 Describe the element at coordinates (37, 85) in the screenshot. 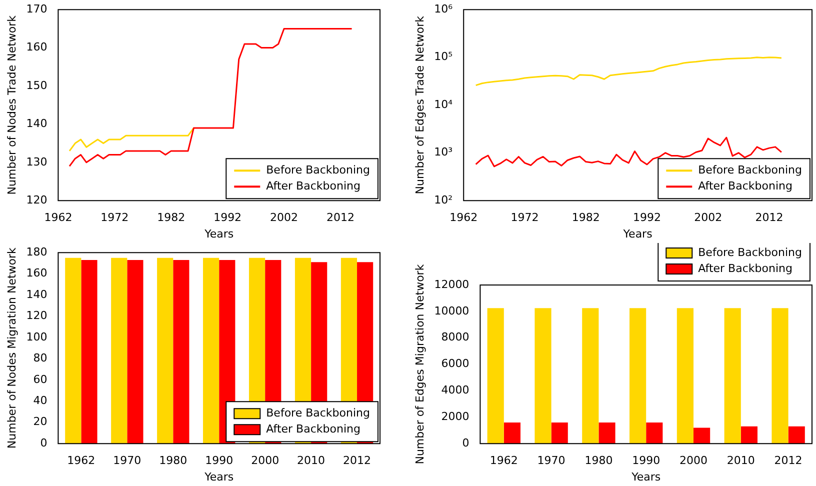

I see `y-tick-label: 150` at that location.